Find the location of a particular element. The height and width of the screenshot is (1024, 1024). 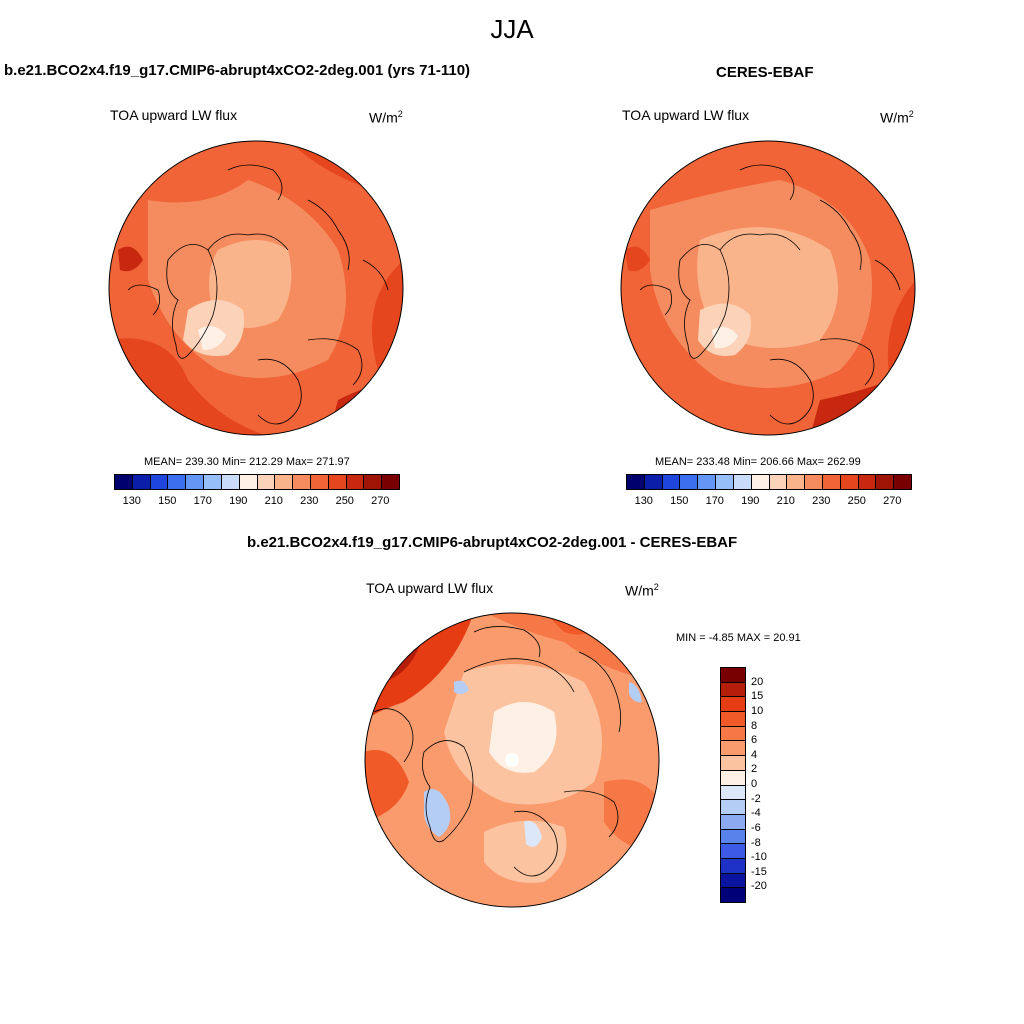

panel3-polar-map is located at coordinates (512, 760).